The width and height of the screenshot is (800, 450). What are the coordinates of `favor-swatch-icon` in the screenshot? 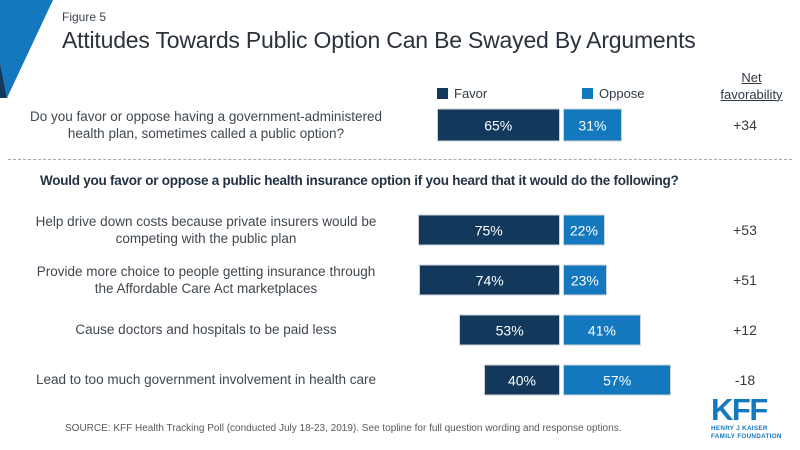 It's located at (442, 93).